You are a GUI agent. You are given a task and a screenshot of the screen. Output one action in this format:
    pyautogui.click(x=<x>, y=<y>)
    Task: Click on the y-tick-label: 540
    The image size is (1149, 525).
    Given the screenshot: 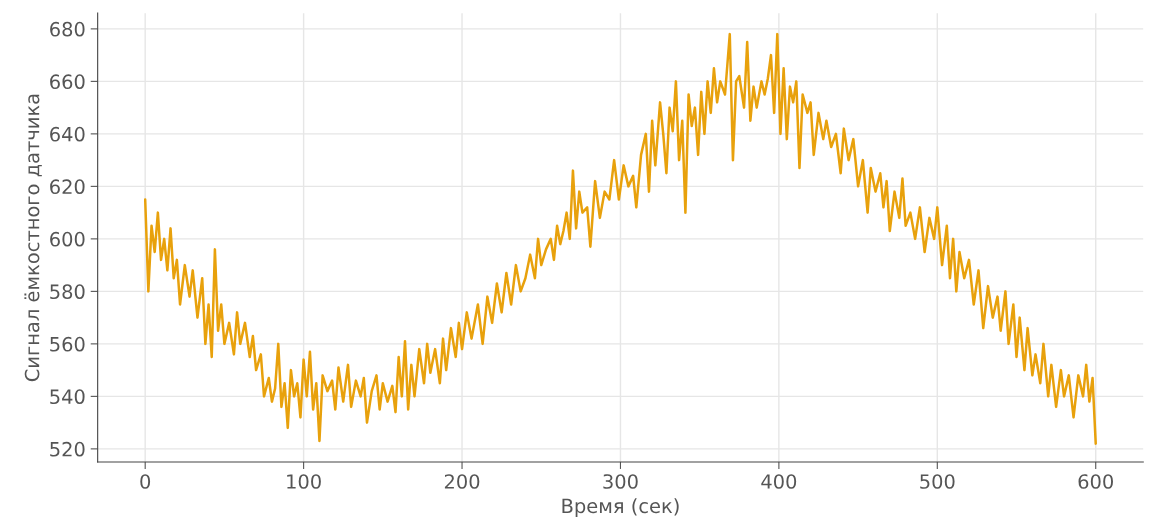 What is the action you would take?
    pyautogui.click(x=67, y=397)
    